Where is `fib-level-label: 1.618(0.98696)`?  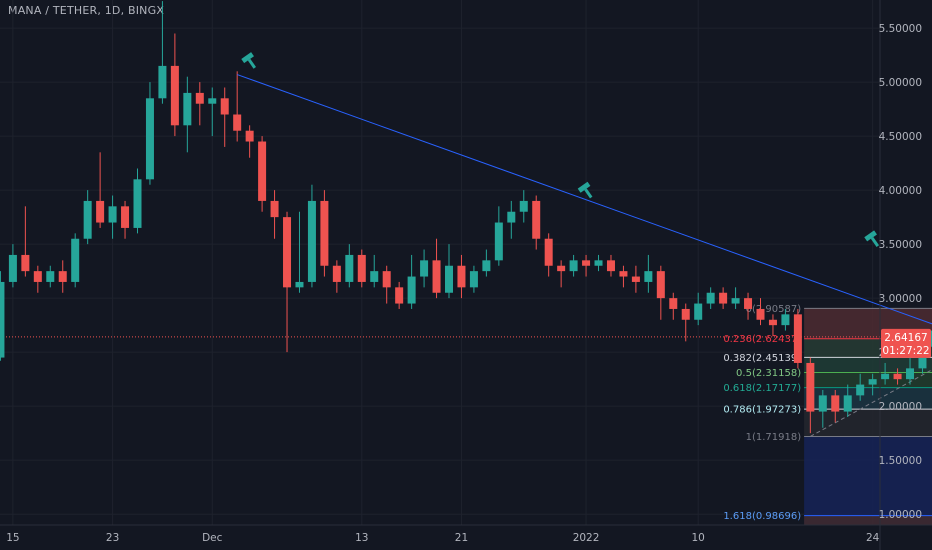 fib-level-label: 1.618(0.98696) is located at coordinates (762, 516).